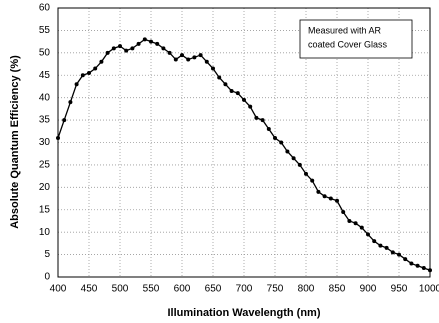 The height and width of the screenshot is (323, 439). Describe the element at coordinates (45, 8) in the screenshot. I see `y-tick-label: 60` at that location.